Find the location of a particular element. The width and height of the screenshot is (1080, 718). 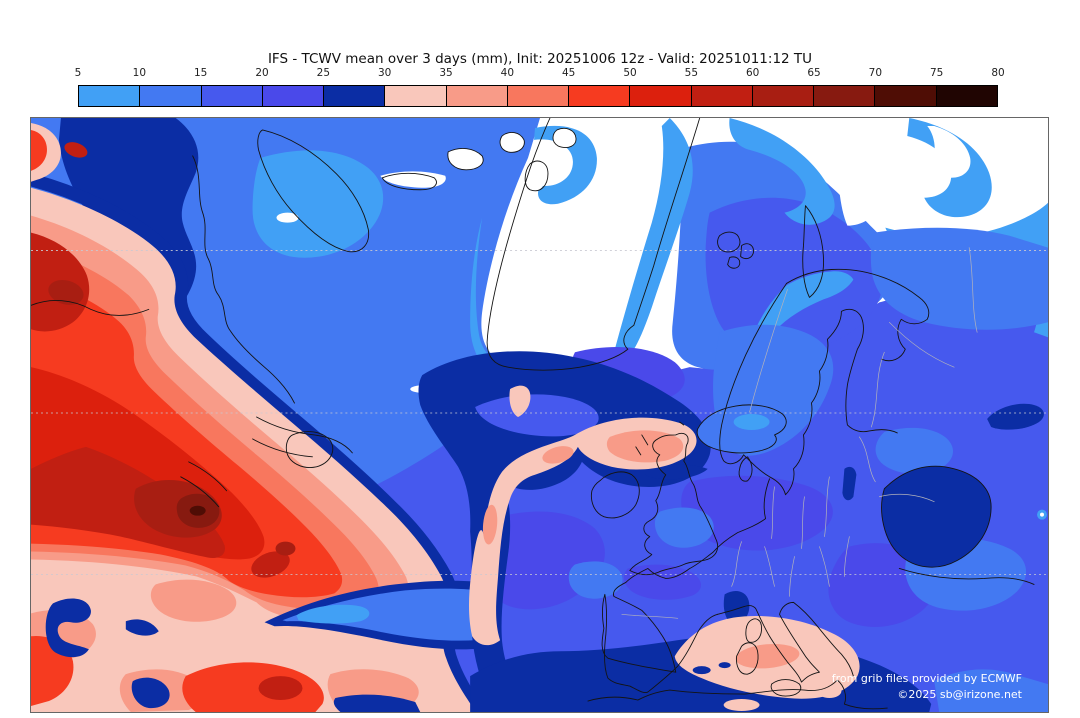

coast-corsica is located at coordinates (754, 630).